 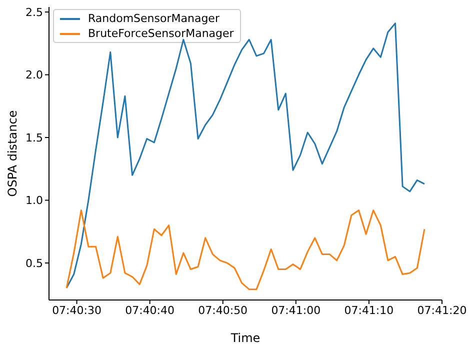 What do you see at coordinates (150, 310) in the screenshot?
I see `x-tick-label: 07:40:40` at bounding box center [150, 310].